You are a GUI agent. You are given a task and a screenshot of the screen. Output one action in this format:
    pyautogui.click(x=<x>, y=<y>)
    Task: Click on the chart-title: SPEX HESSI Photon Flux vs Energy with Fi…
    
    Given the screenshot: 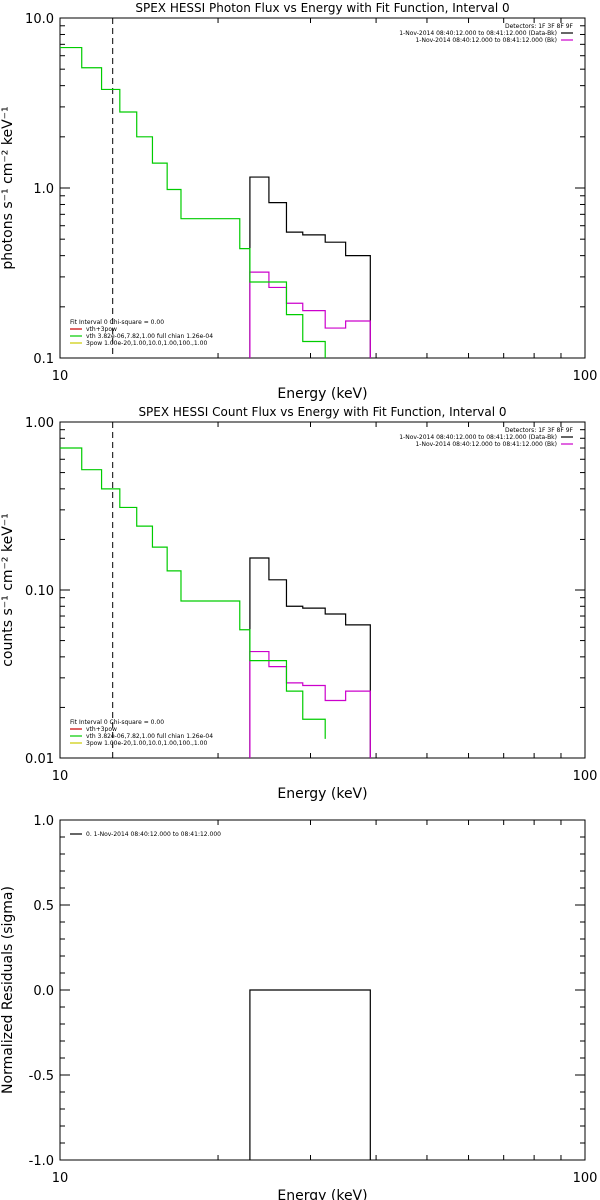 What is the action you would take?
    pyautogui.click(x=322, y=8)
    